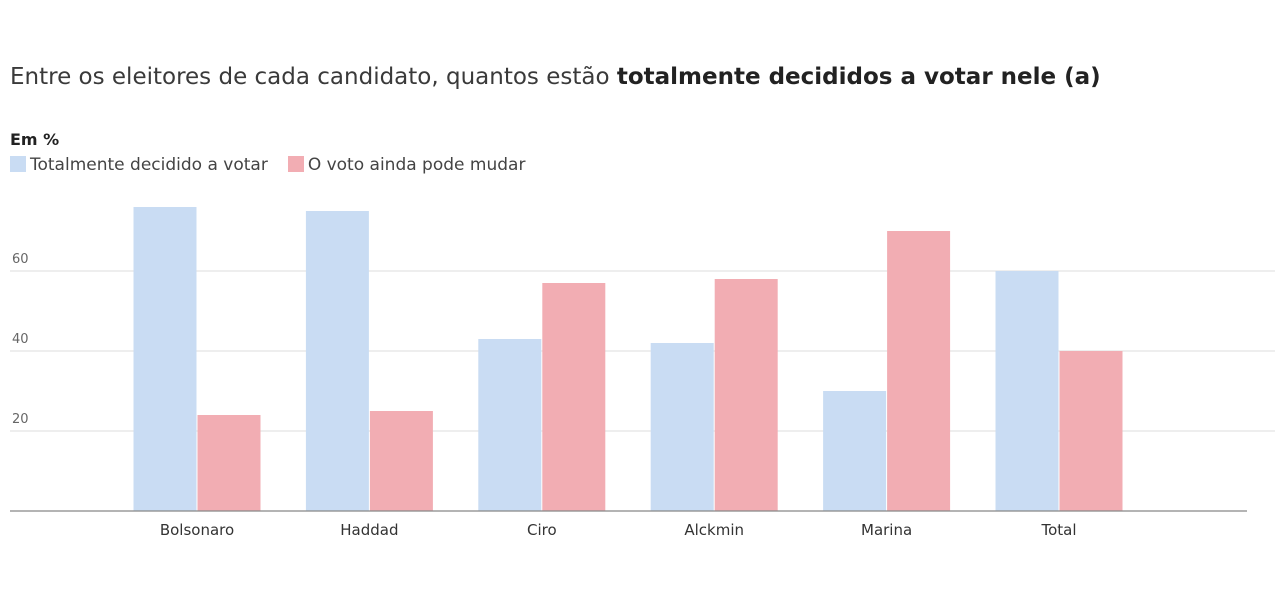  I want to click on x-tick-label-bolsonaro: Bolsonaro, so click(197, 530).